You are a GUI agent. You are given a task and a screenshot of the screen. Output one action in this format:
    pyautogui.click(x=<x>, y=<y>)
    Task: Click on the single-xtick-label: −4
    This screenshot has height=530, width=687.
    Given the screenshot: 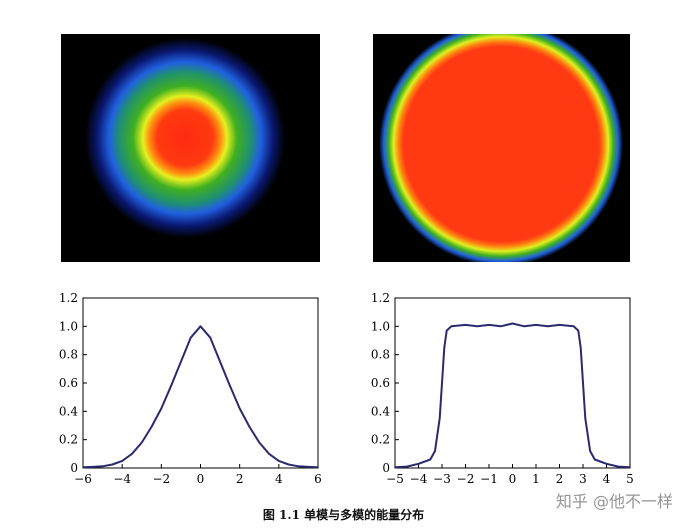 What is the action you would take?
    pyautogui.click(x=122, y=479)
    